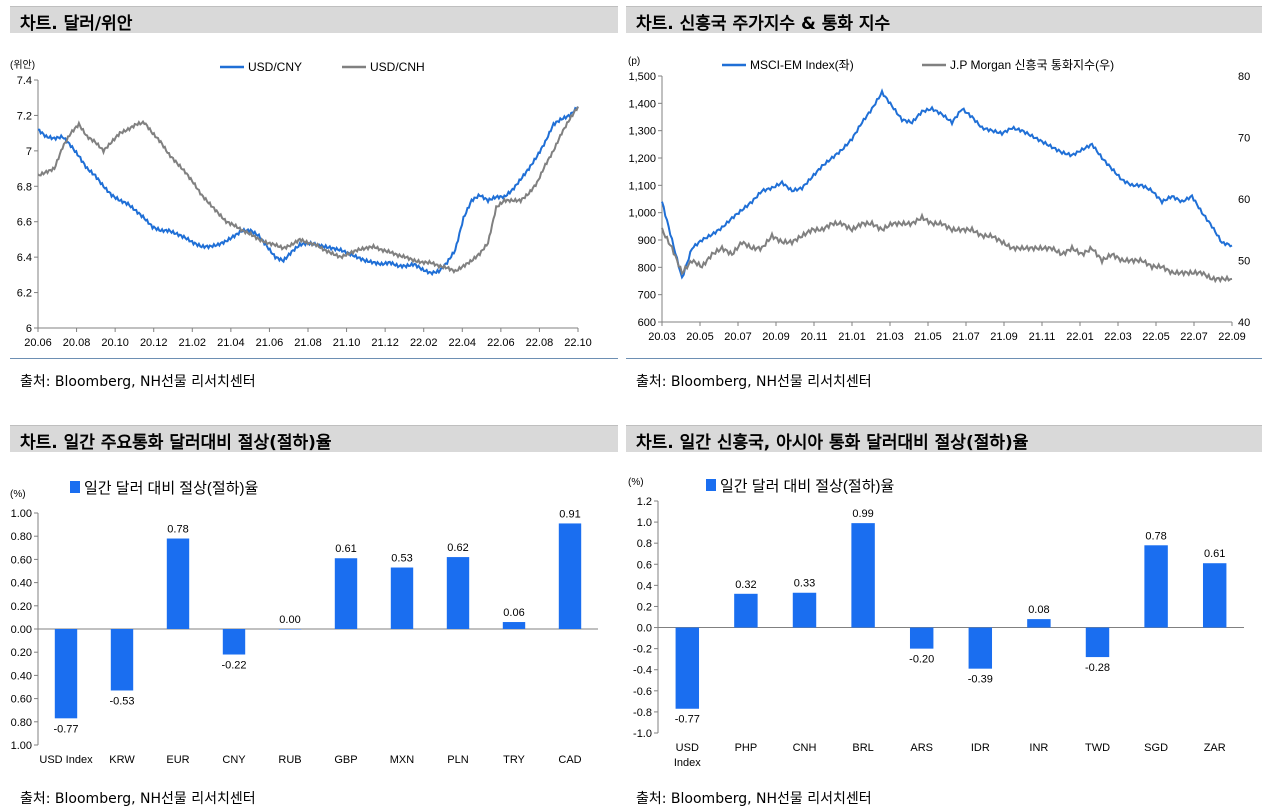  I want to click on y2-tick-label: 60, so click(1244, 200).